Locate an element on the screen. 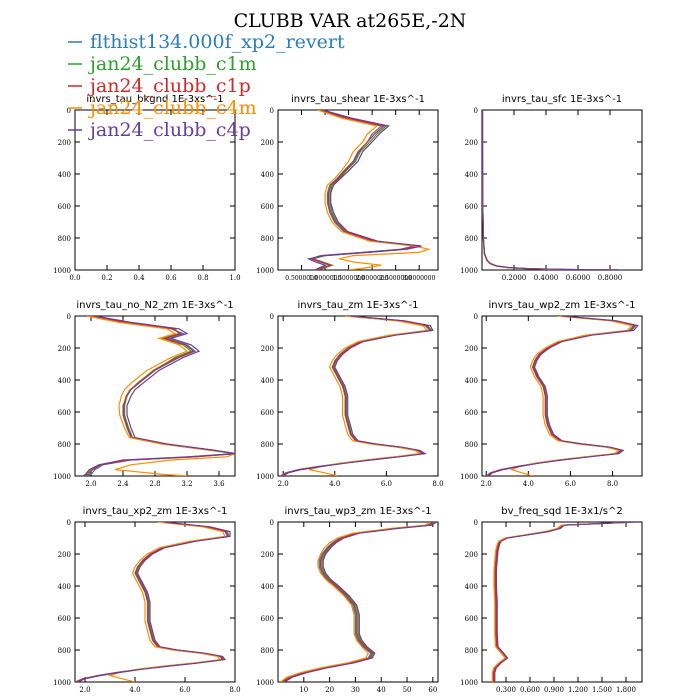 This screenshot has width=700, height=700. x-tick-label: 0.5000000 is located at coordinates (301, 278).